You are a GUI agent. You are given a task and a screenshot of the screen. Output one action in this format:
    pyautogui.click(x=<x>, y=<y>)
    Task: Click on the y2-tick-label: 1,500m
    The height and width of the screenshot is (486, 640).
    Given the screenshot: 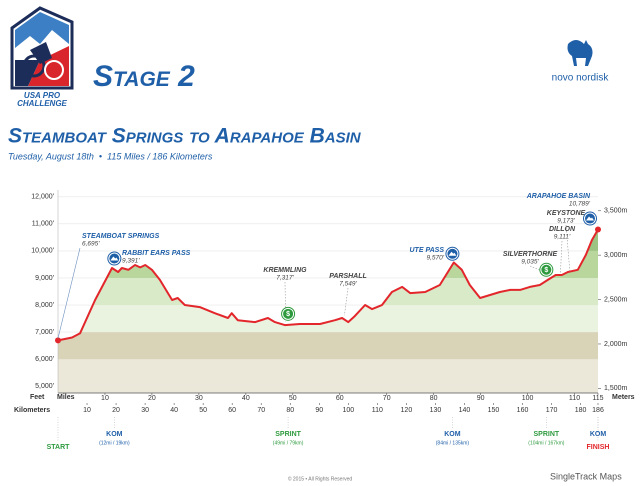 What is the action you would take?
    pyautogui.click(x=616, y=388)
    